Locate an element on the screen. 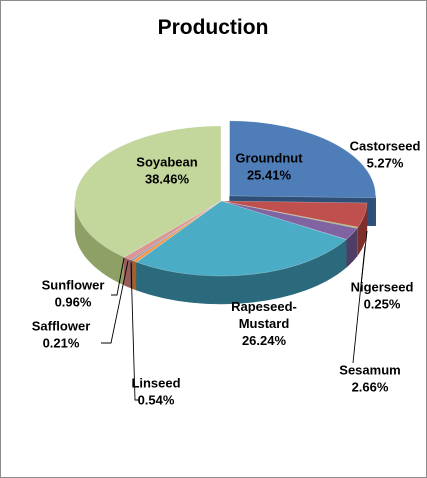 This screenshot has height=478, width=427. data-label: 5.27% is located at coordinates (385, 163).